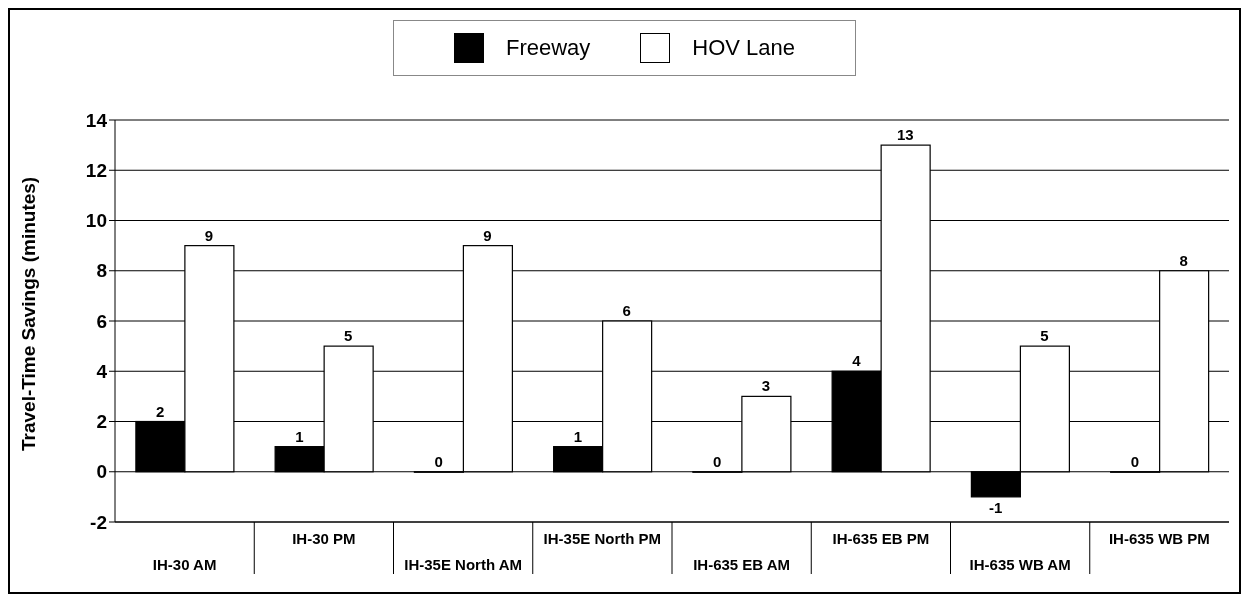 The width and height of the screenshot is (1247, 600). Describe the element at coordinates (626, 310) in the screenshot. I see `data-label: 6` at that location.